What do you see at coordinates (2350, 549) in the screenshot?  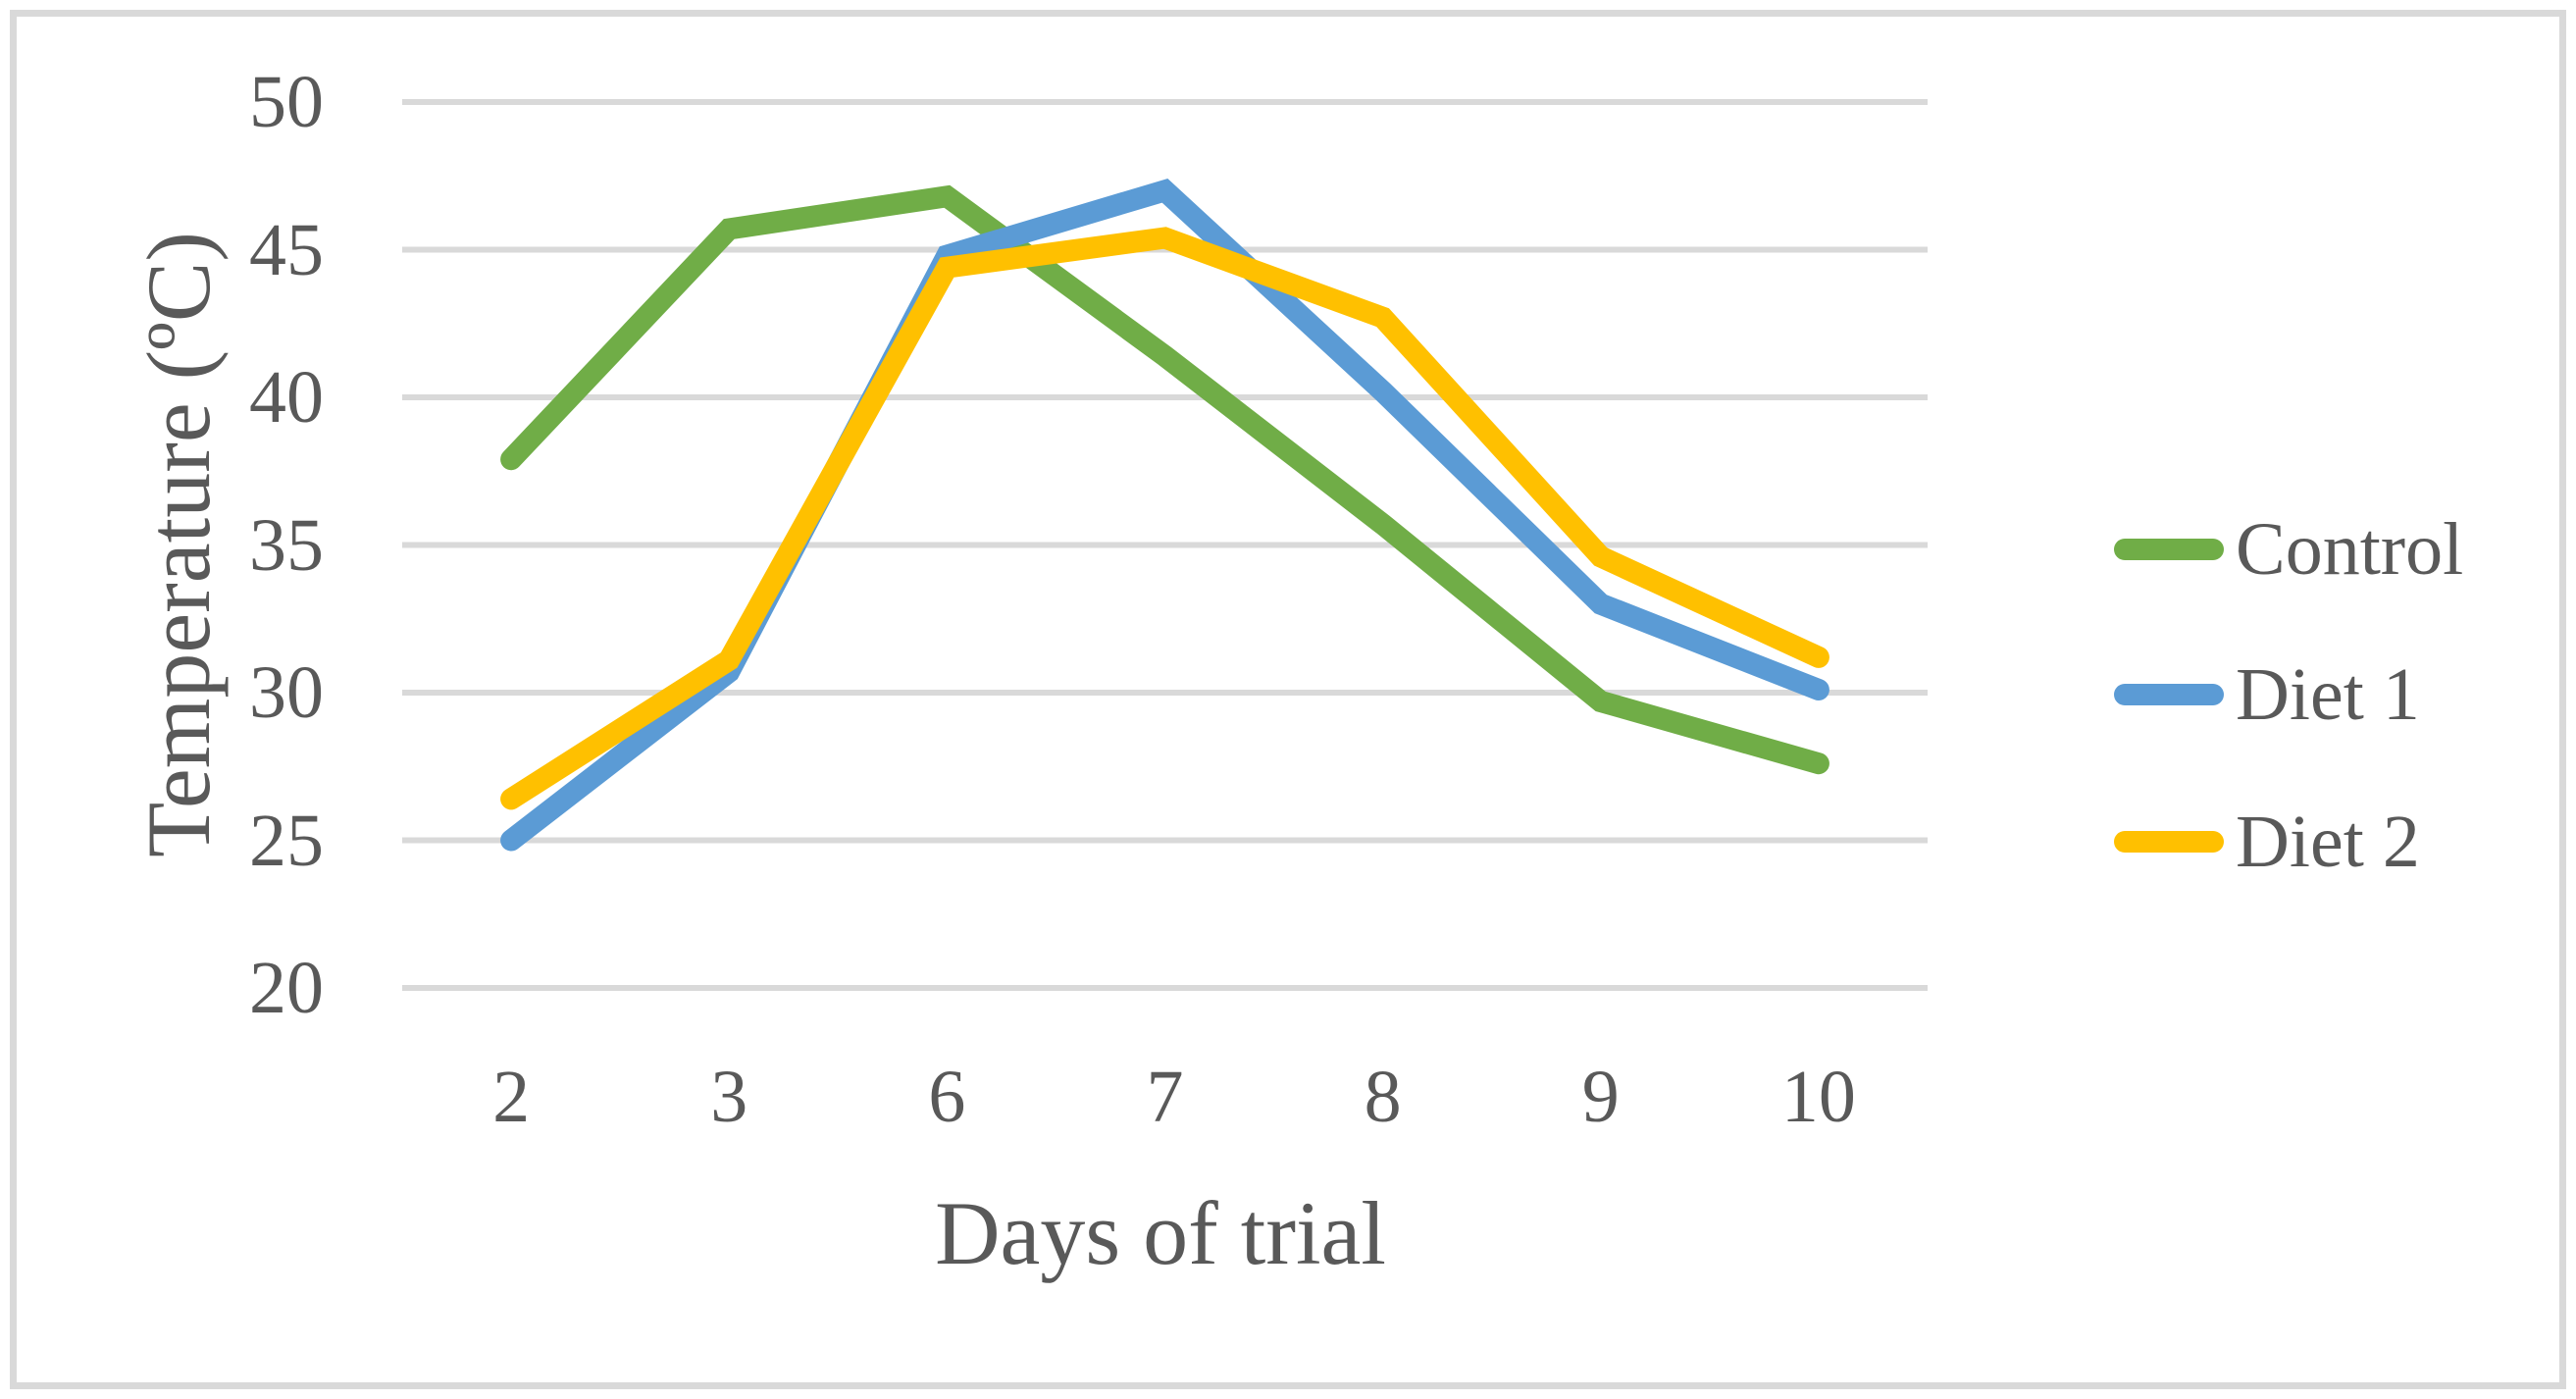 I see `legend-label: Control` at bounding box center [2350, 549].